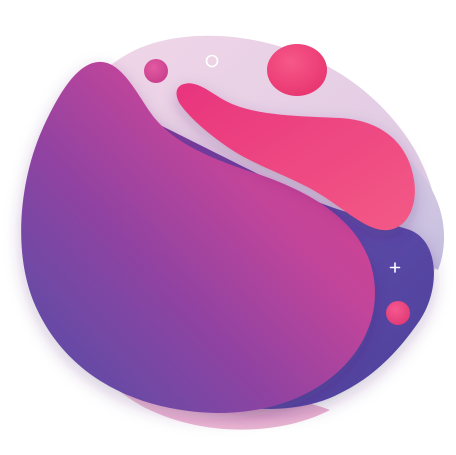 The height and width of the screenshot is (455, 456). Describe the element at coordinates (398, 313) in the screenshot. I see `pink-dot` at that location.